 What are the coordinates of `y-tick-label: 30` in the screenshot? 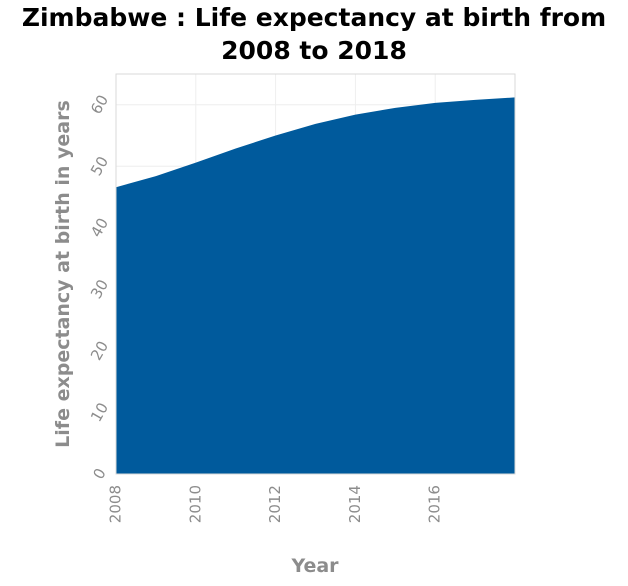 It's located at (99, 289).